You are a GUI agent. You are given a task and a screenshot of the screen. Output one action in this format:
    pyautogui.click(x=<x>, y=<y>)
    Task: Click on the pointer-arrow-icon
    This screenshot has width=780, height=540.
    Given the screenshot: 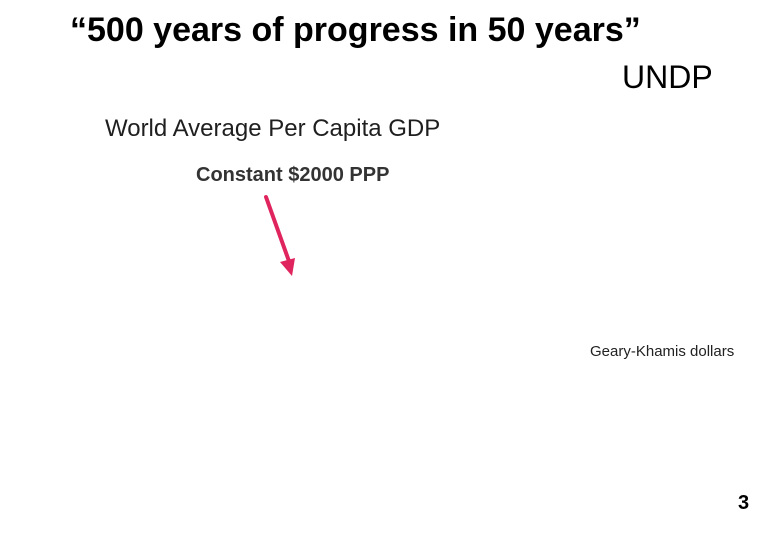 What is the action you would take?
    pyautogui.click(x=279, y=235)
    